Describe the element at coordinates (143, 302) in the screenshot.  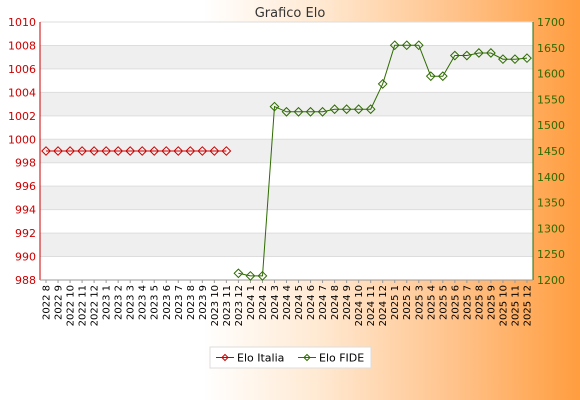
I see `x-tick-label: 2023 4` at that location.